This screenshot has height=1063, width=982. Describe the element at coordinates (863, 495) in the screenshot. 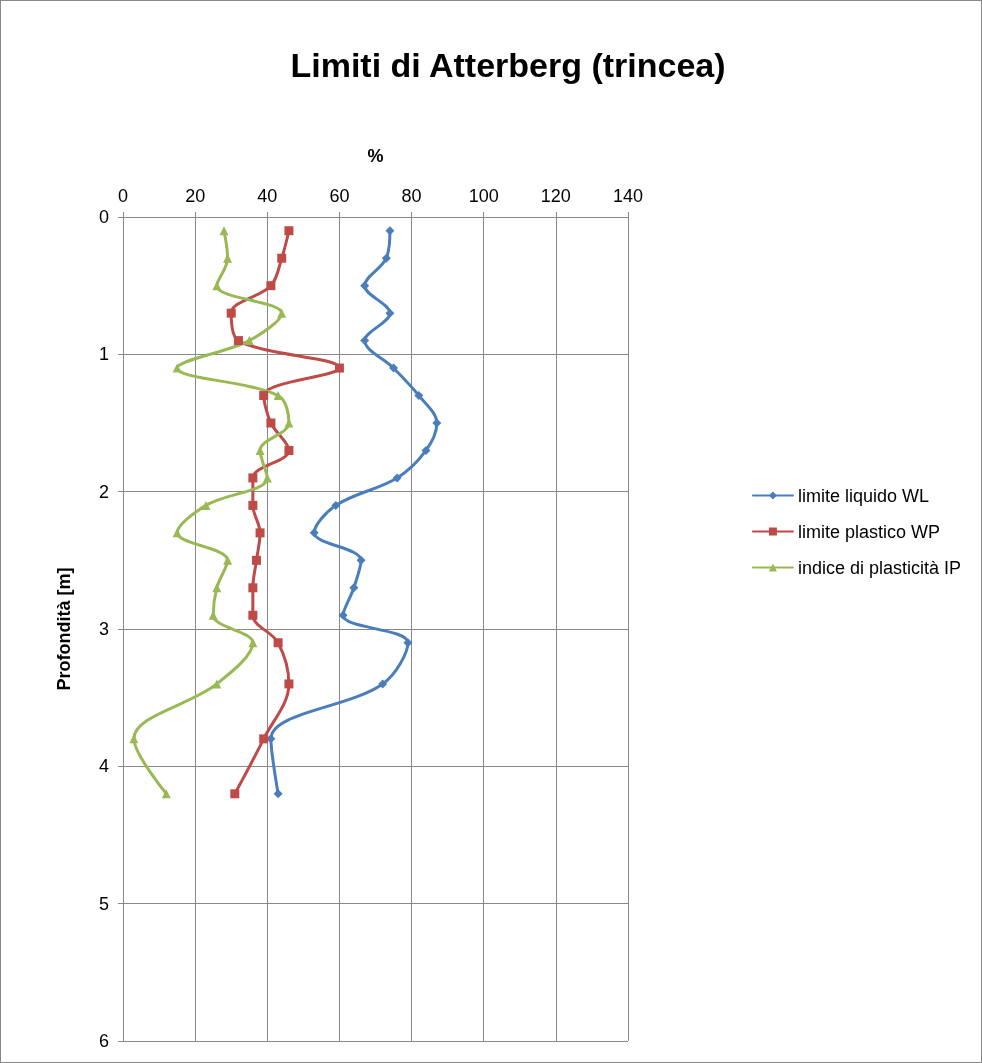

I see `legend-label: limite liquido WL` at that location.